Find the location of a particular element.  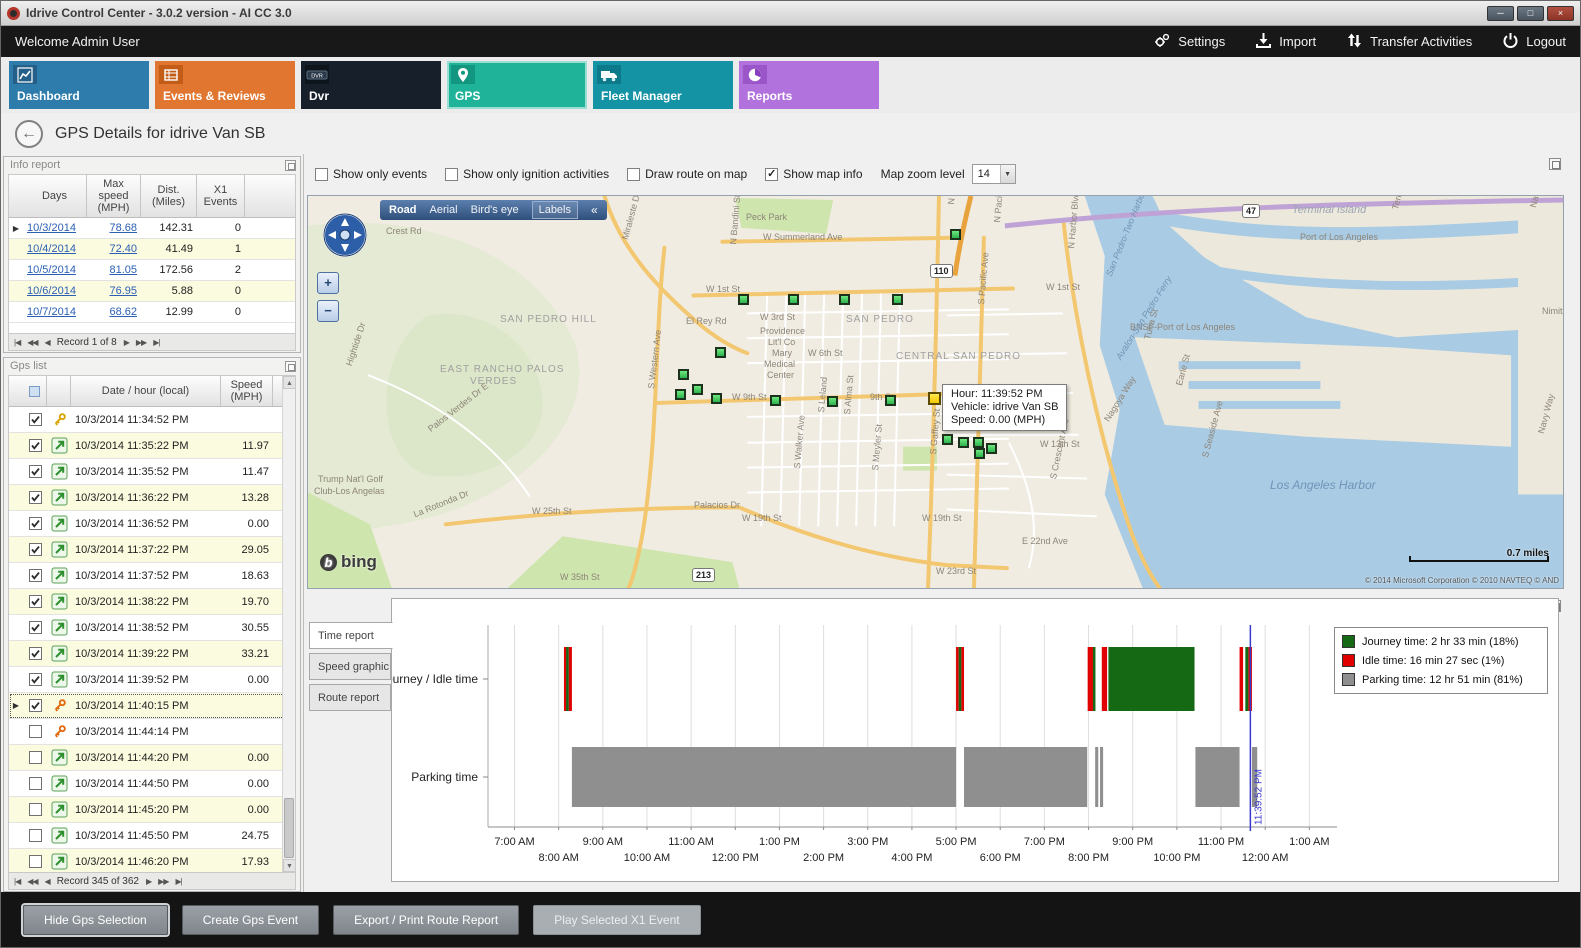

max-speed-link: 81.05 is located at coordinates (123, 270).